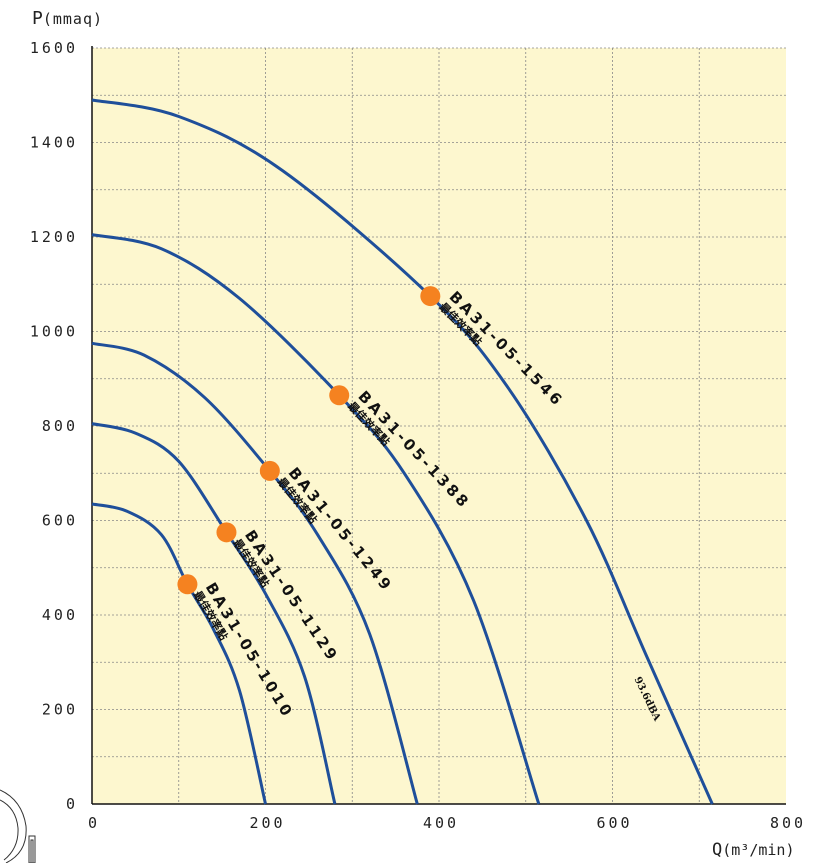 The height and width of the screenshot is (863, 832). What do you see at coordinates (60, 426) in the screenshot?
I see `y-tick-label: 800` at bounding box center [60, 426].